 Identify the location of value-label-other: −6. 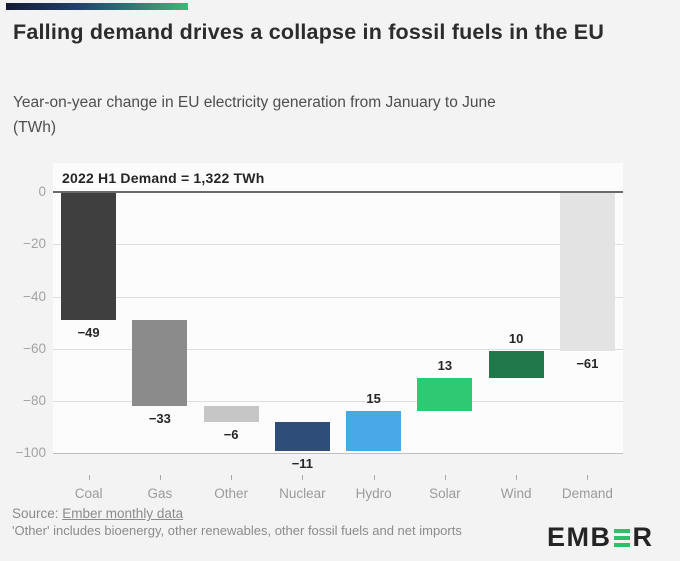
(231, 434).